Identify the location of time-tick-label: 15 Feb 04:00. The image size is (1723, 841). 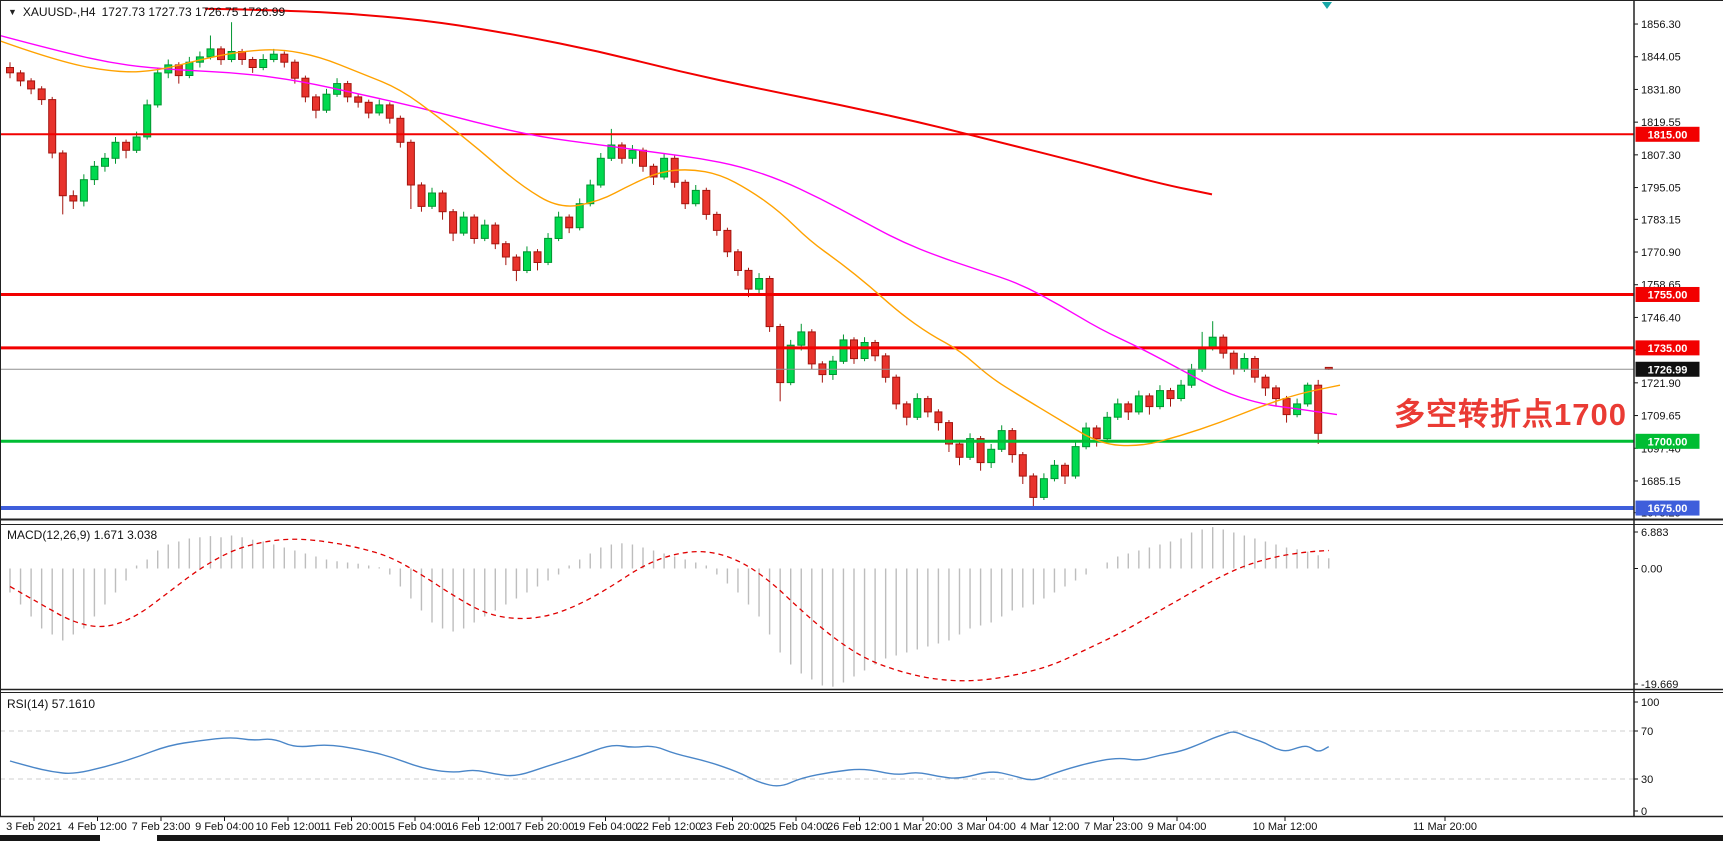
(415, 827).